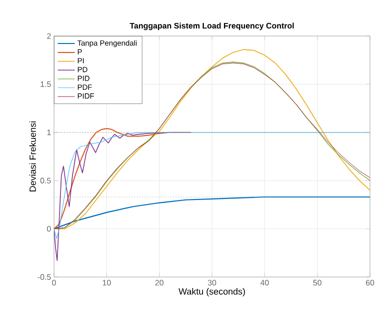 The width and height of the screenshot is (386, 320). Describe the element at coordinates (123, 197) in the screenshot. I see `line-series` at that location.